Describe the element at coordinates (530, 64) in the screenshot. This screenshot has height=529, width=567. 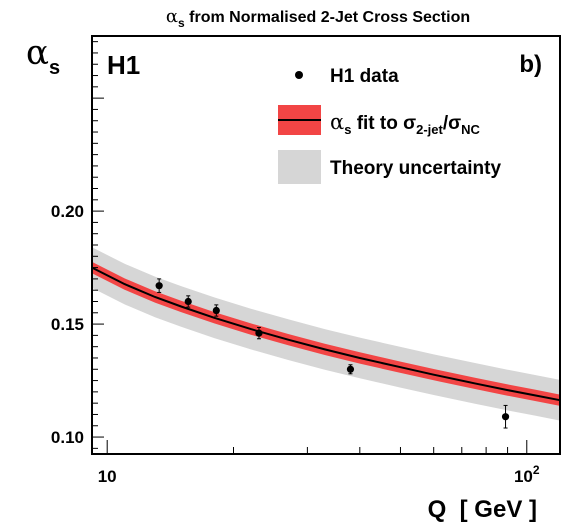
I see `panel-label: b)` at that location.